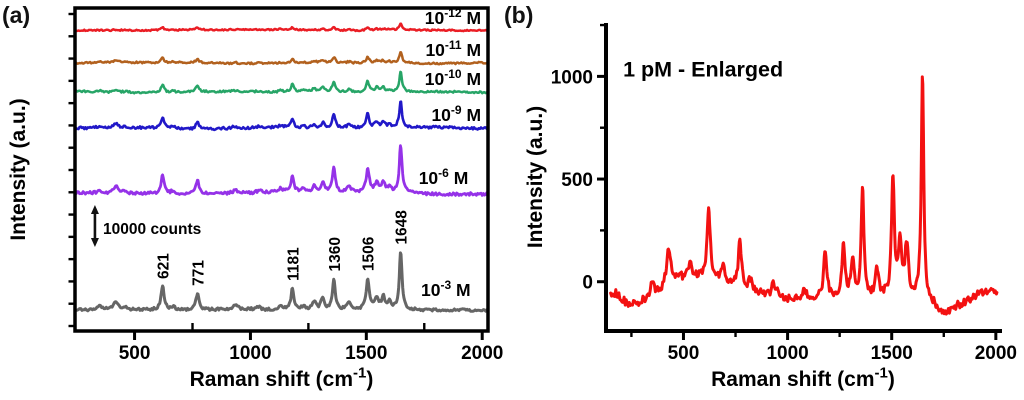 This screenshot has height=400, width=1024. What do you see at coordinates (453, 49) in the screenshot?
I see `series-label-10-11-m: 10-11 M` at bounding box center [453, 49].